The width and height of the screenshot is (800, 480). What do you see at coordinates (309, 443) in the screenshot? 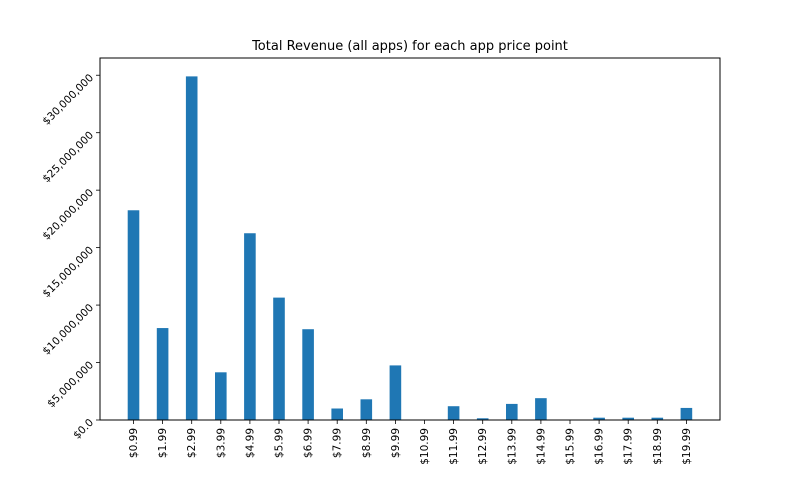
I see `x-tick-label: $6.99` at bounding box center [309, 443].